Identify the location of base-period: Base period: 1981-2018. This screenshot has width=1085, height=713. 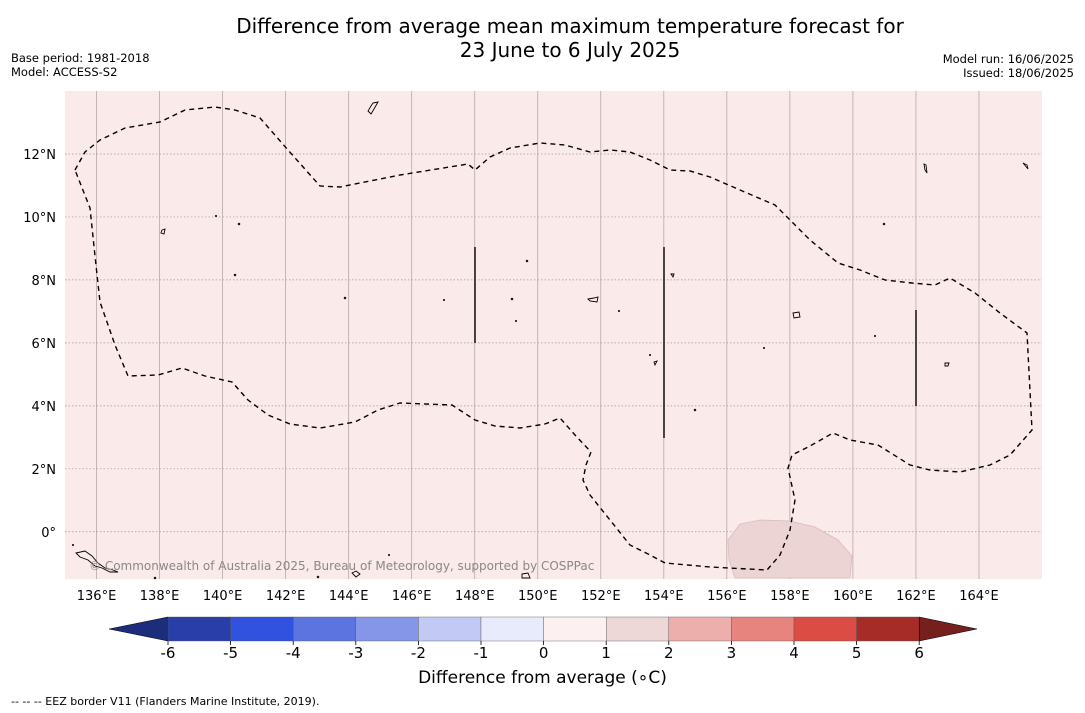
(80, 58).